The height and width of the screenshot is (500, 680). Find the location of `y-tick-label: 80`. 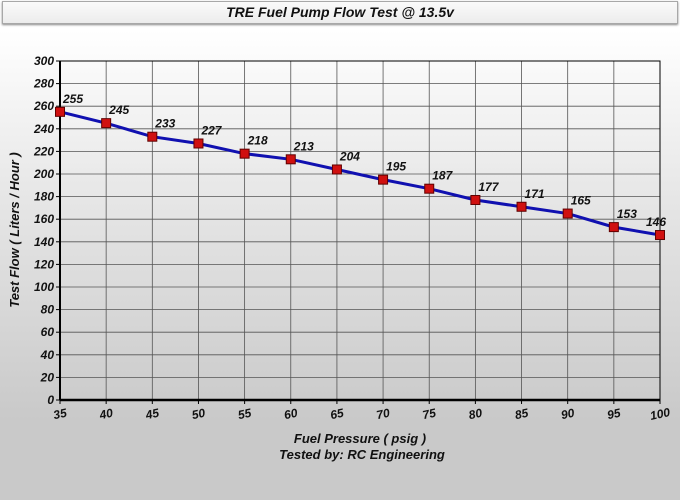

y-tick-label: 80 is located at coordinates (48, 310).